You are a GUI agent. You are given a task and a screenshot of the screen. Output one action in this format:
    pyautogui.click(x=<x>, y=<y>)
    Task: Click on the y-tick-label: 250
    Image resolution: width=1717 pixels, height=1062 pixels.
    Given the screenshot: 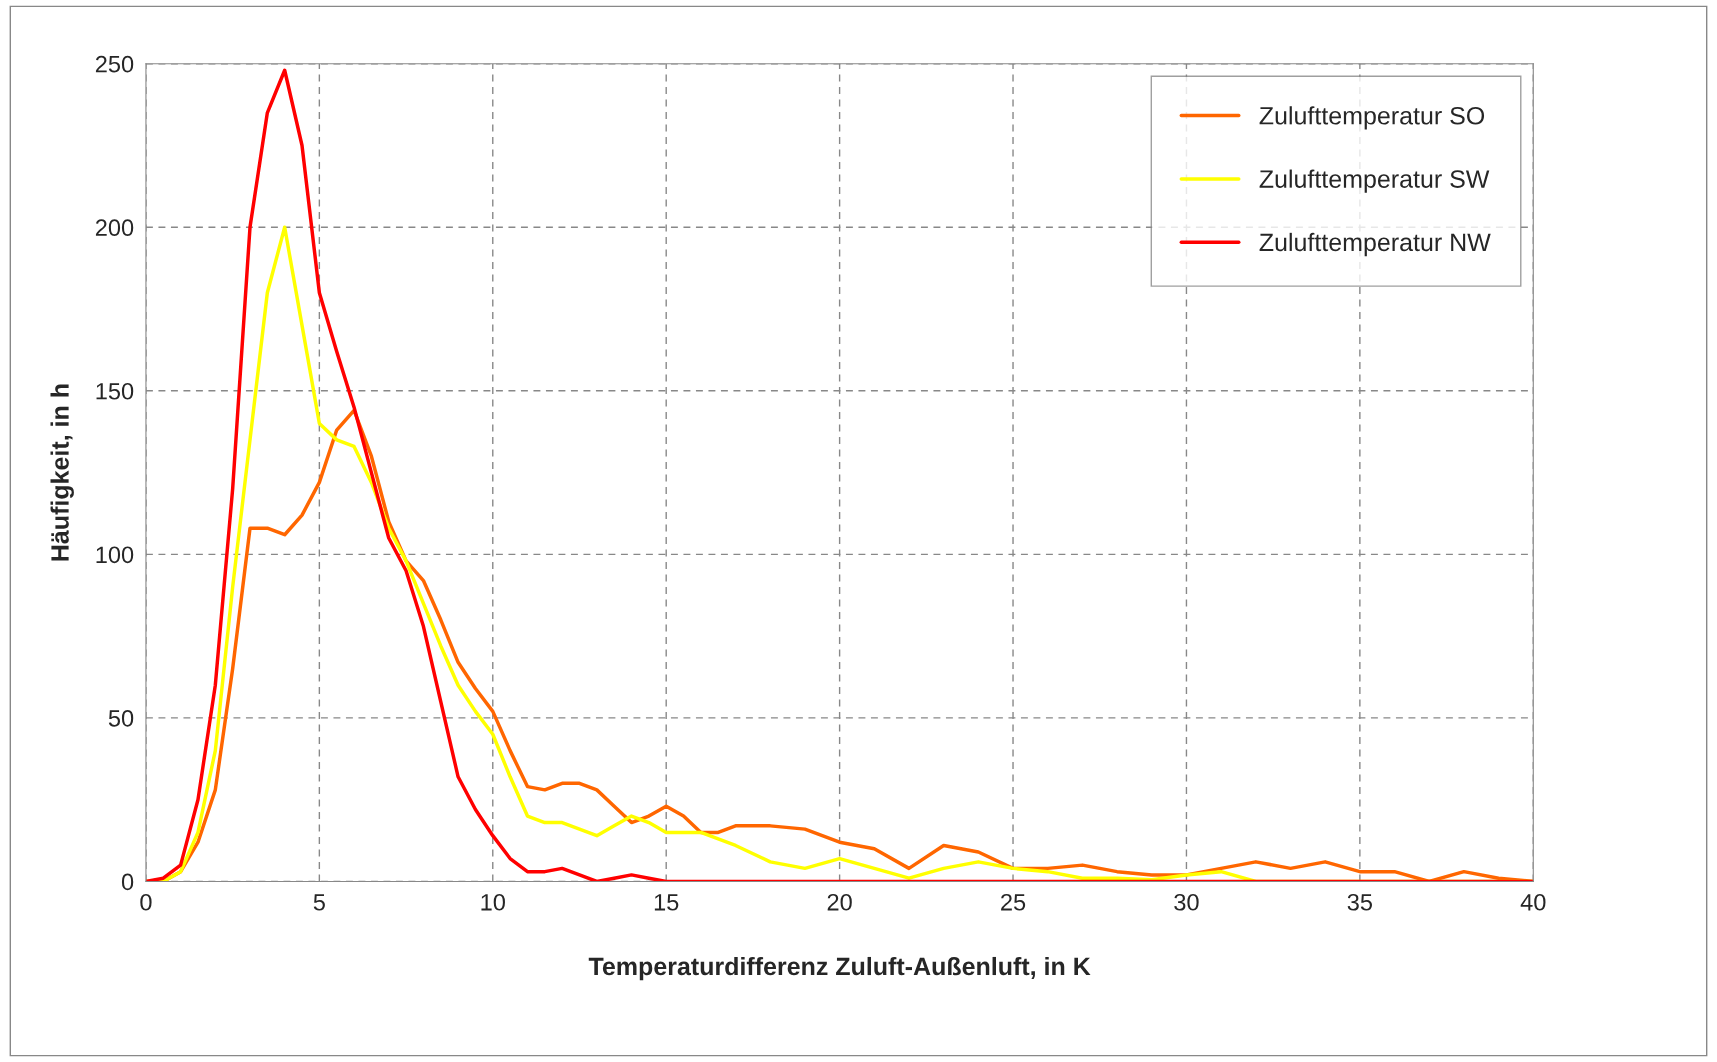 What is the action you would take?
    pyautogui.click(x=114, y=64)
    